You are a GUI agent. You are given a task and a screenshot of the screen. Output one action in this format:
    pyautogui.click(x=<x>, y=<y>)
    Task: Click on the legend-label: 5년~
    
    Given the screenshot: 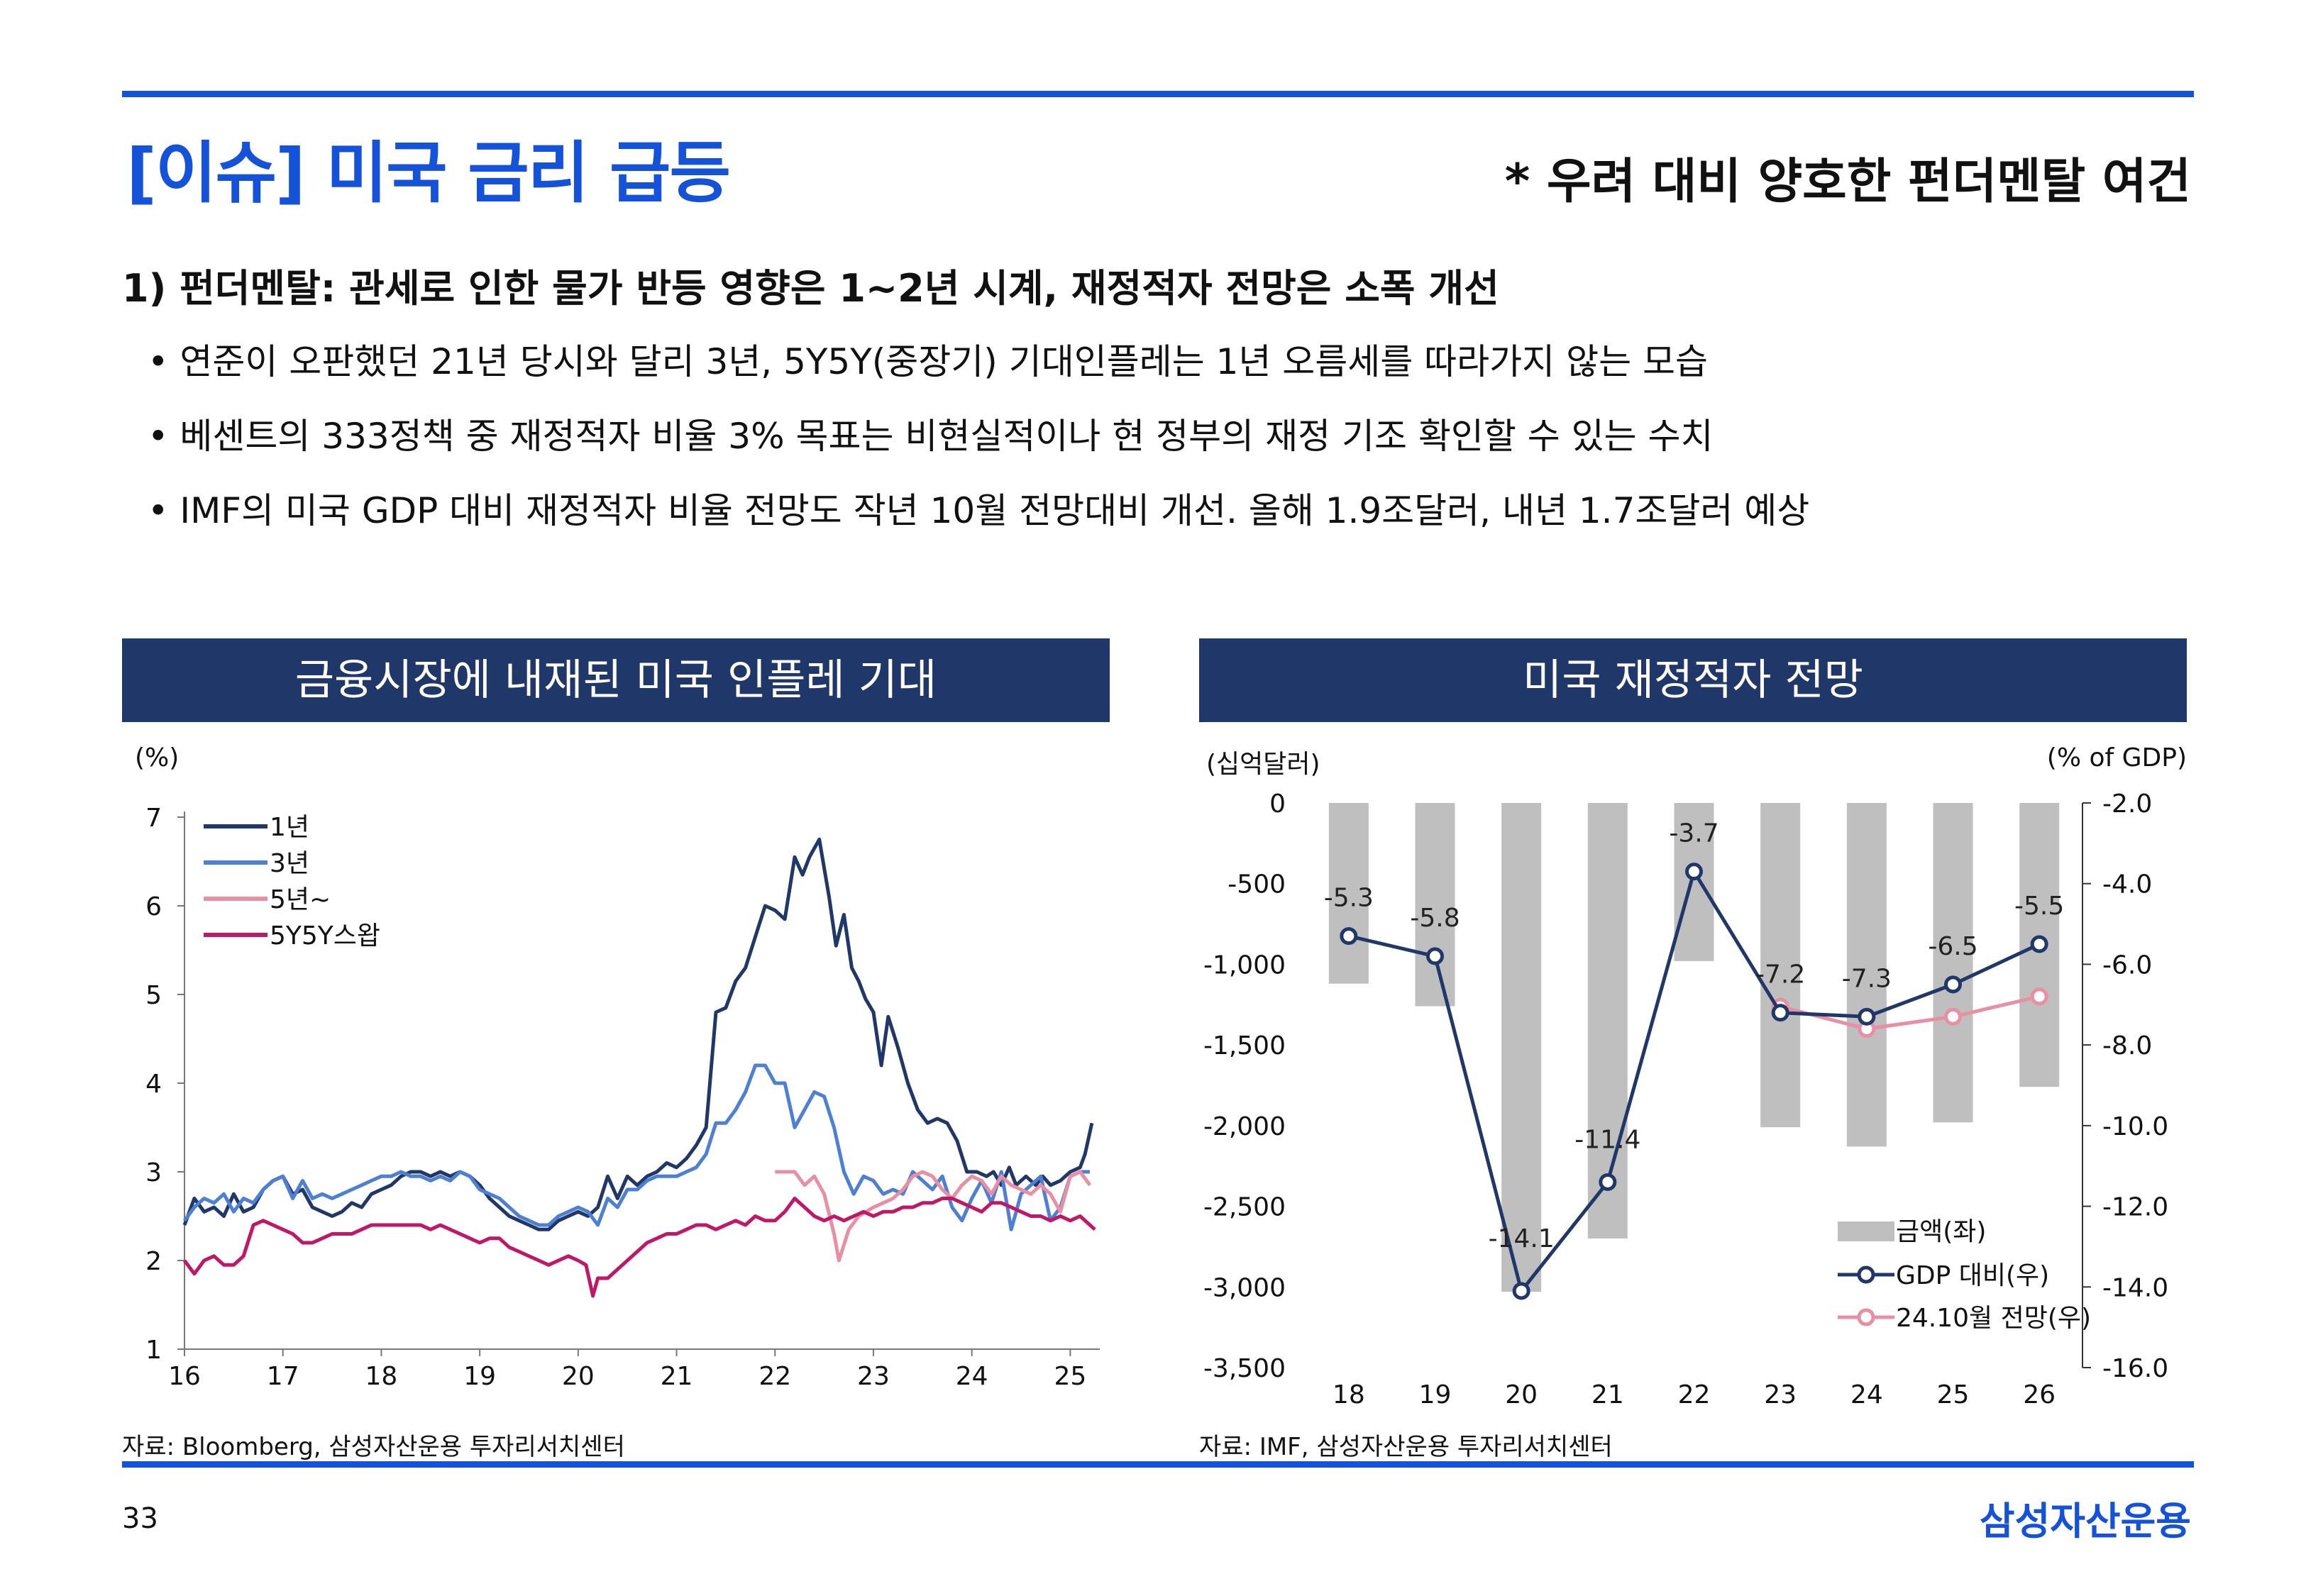 What is the action you would take?
    pyautogui.click(x=300, y=900)
    